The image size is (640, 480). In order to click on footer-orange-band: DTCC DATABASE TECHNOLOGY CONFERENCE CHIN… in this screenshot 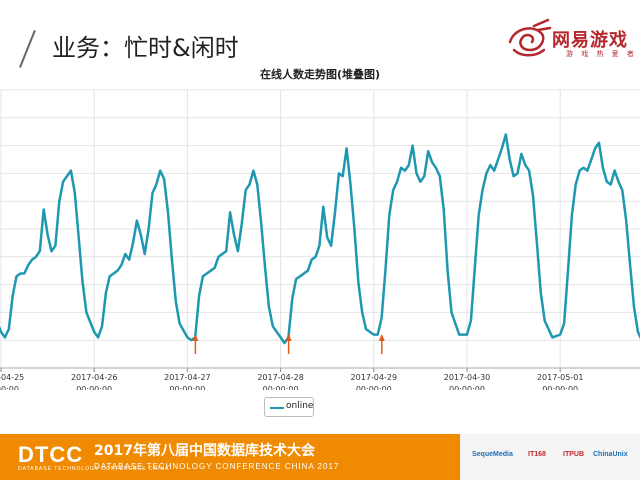, I will do `click(230, 457)`.